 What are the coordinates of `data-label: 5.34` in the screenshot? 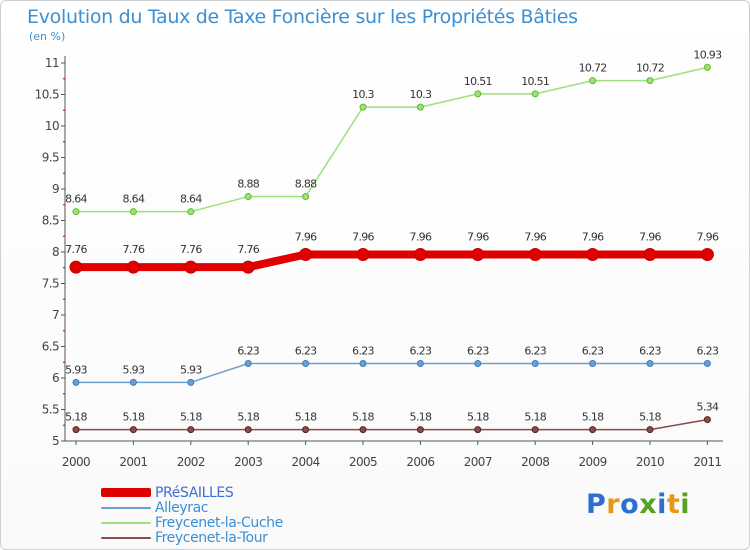 It's located at (708, 407).